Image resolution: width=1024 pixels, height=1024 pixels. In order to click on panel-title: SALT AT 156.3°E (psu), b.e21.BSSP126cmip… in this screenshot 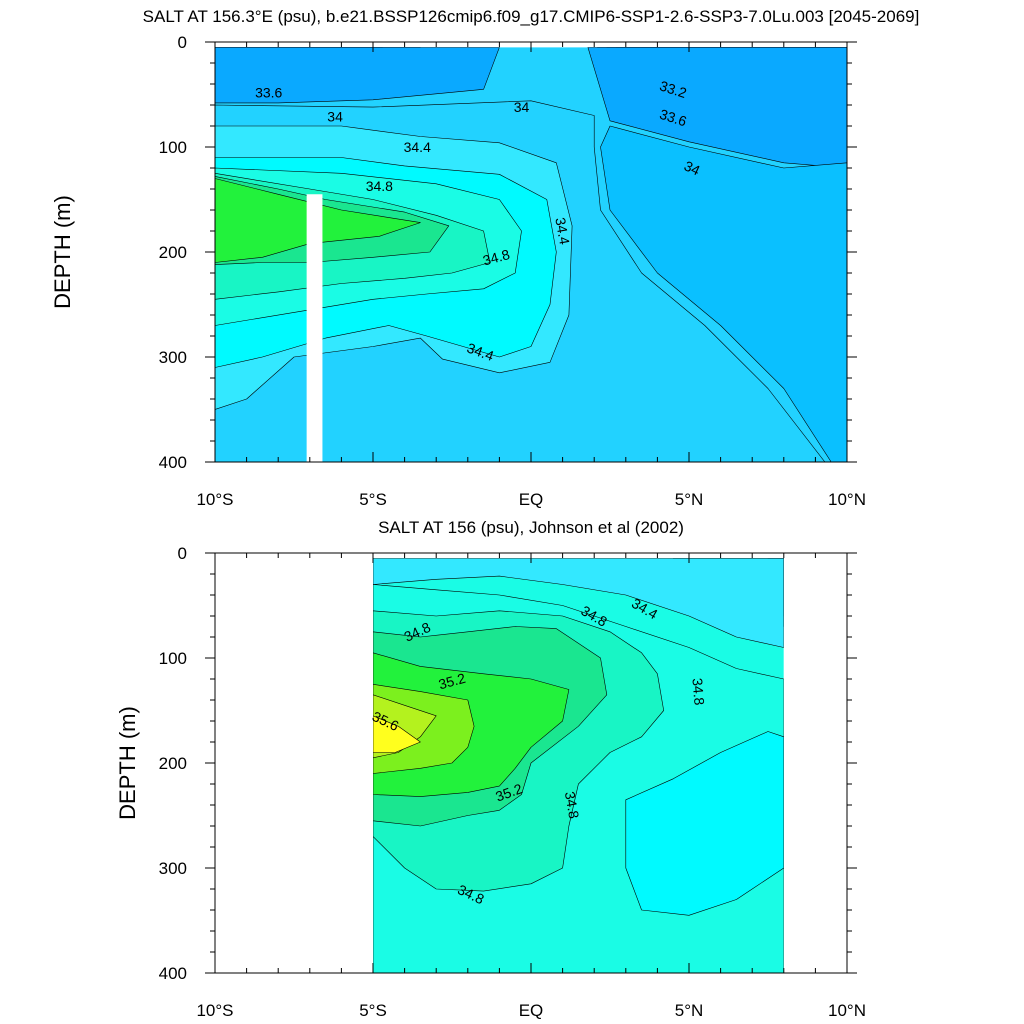, I will do `click(531, 16)`.